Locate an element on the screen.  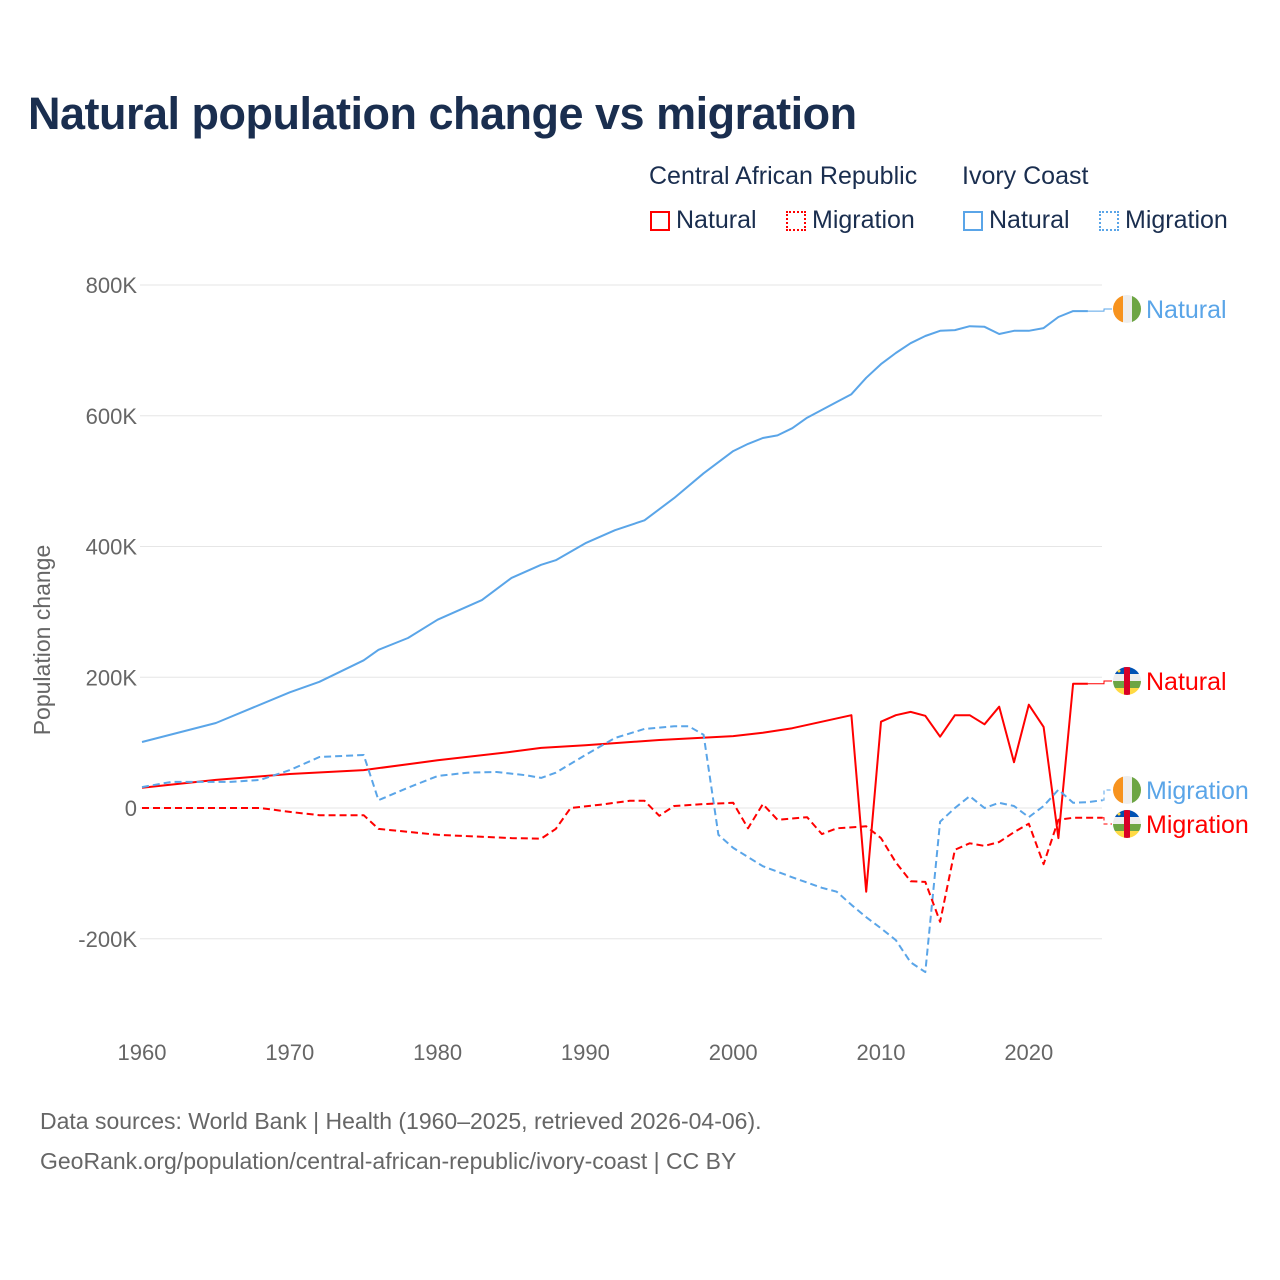
y-tick-label: 400K is located at coordinates (112, 547).